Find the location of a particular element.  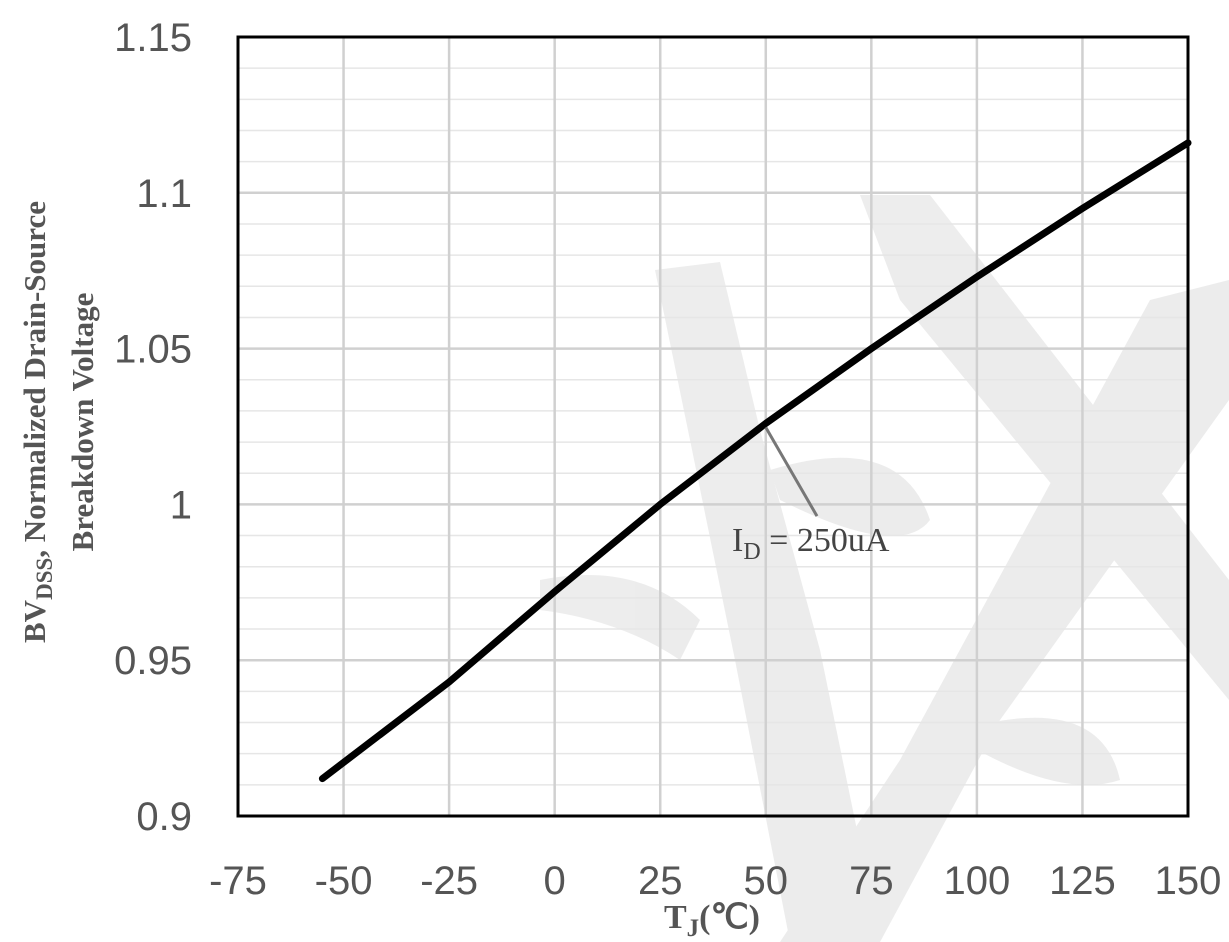

annotation-layer: ID = 250uA is located at coordinates (811, 495).